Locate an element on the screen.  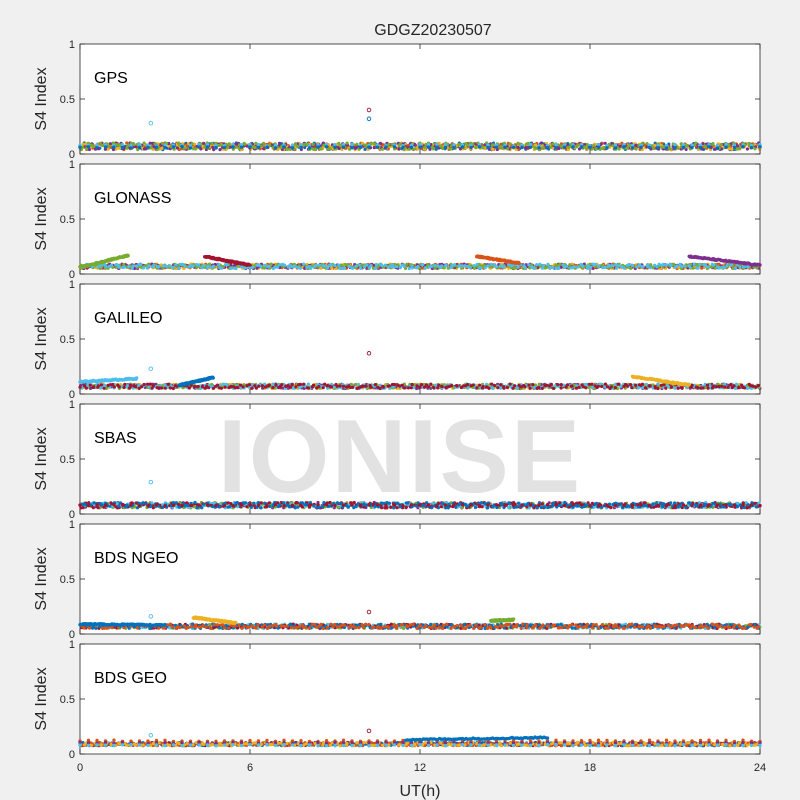
y-tick-label: 1 is located at coordinates (72, 165).